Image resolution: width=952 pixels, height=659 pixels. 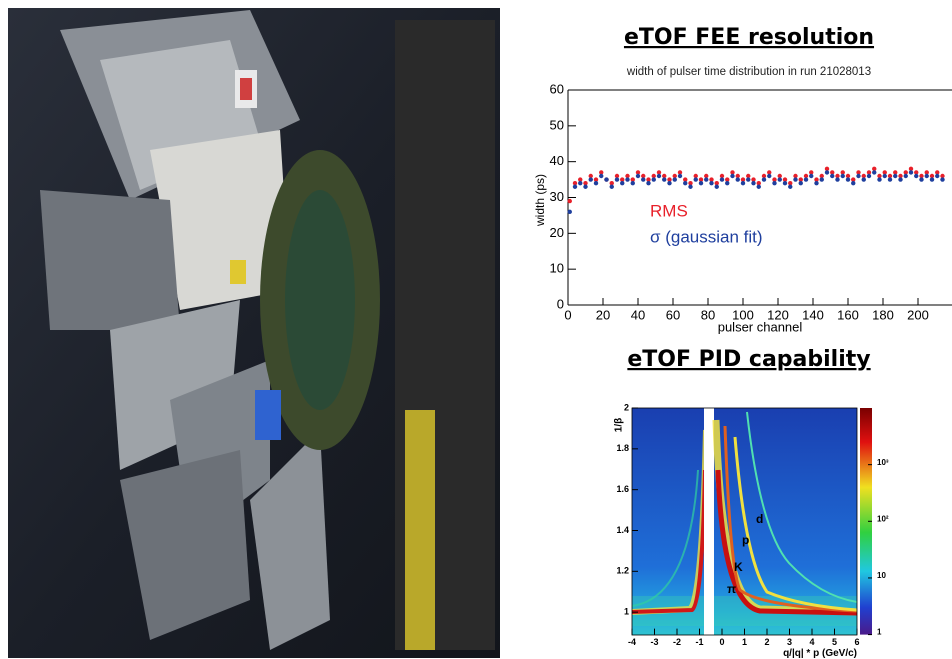 I want to click on x-tick-label: 200, so click(x=918, y=314).